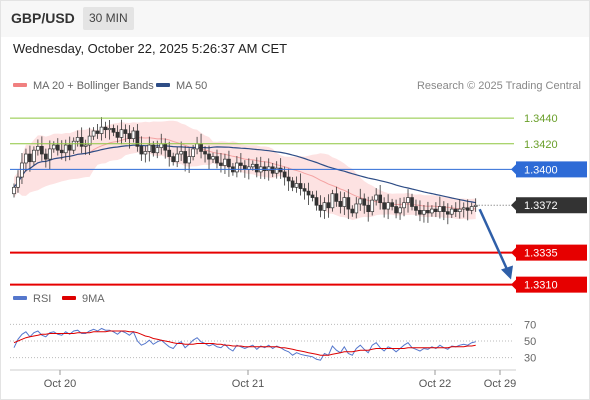 The width and height of the screenshot is (590, 400). Describe the element at coordinates (541, 286) in the screenshot. I see `level-label: 1.3310` at that location.